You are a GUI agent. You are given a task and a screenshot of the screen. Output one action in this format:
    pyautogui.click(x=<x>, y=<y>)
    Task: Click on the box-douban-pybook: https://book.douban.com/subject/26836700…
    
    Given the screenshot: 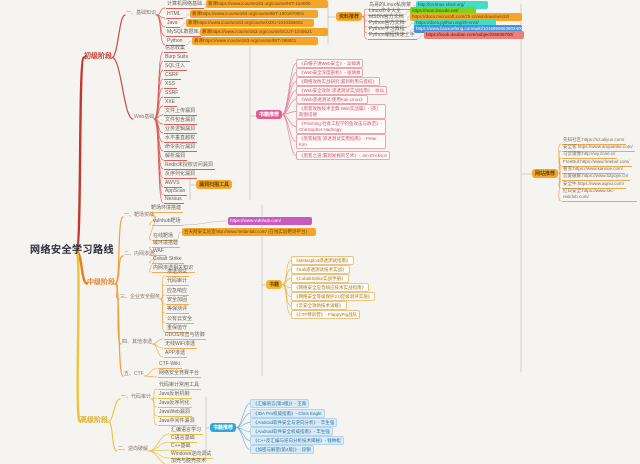 What is the action you would take?
    pyautogui.click(x=474, y=35)
    